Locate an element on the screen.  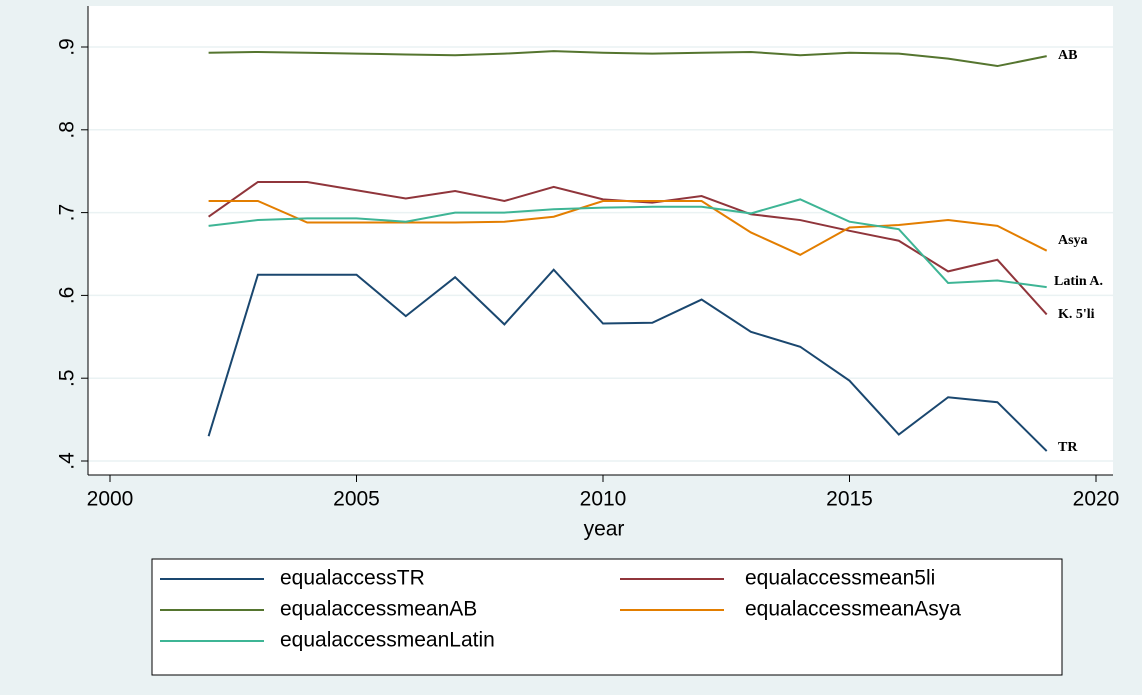
legend-label: equalaccessmeanAsya is located at coordinates (853, 609).